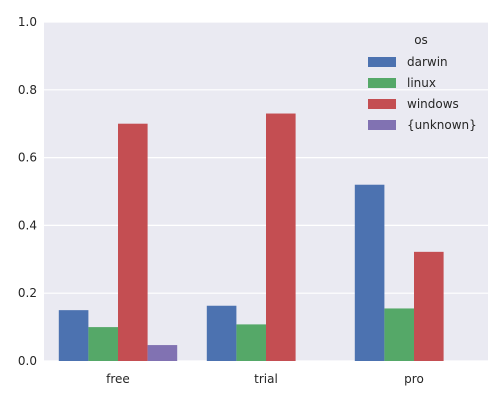  I want to click on legend-label: {unknown}, so click(442, 125).